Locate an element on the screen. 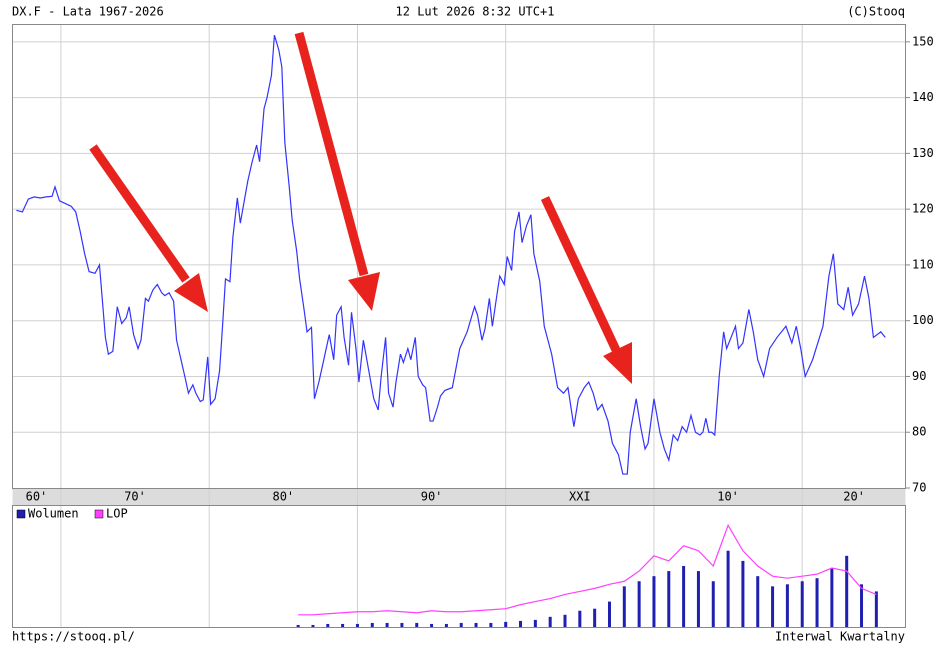 This screenshot has height=659, width=945. chart-title: DX.F - Lata 1967-2026 is located at coordinates (88, 12).